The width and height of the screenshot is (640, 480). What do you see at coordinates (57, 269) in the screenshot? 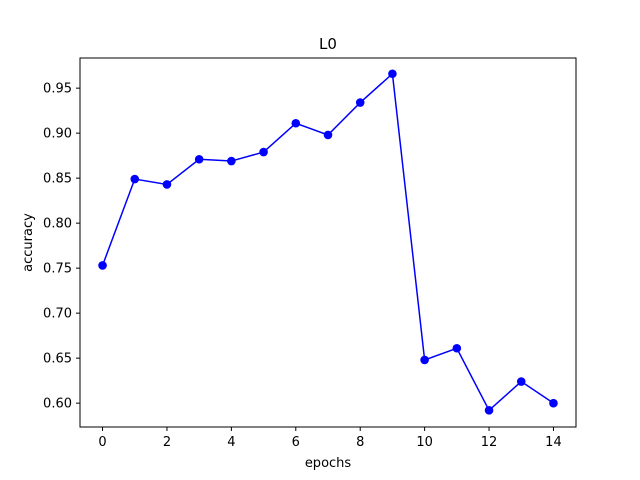
I see `y-tick-label: 0.75` at bounding box center [57, 269].